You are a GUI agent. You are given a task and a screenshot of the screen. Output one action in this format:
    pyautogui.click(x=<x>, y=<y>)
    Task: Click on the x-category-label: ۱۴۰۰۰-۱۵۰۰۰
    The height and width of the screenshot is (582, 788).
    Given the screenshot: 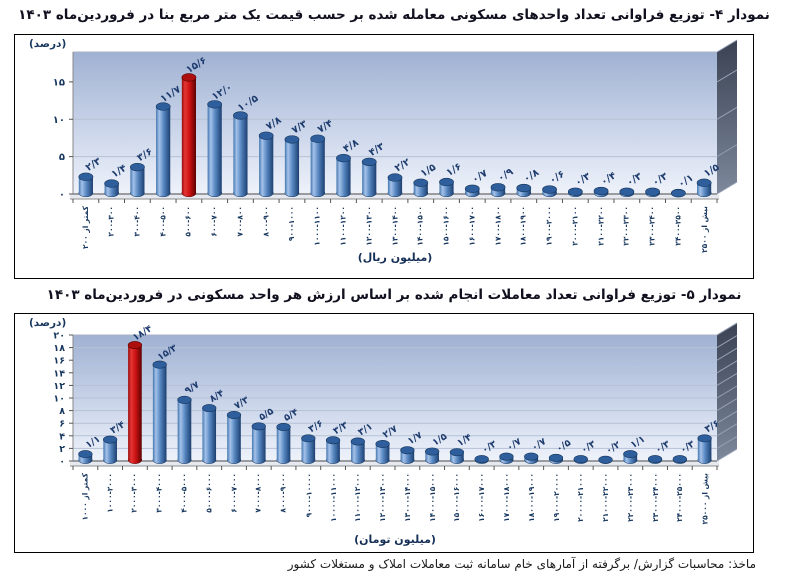 What is the action you would take?
    pyautogui.click(x=432, y=497)
    